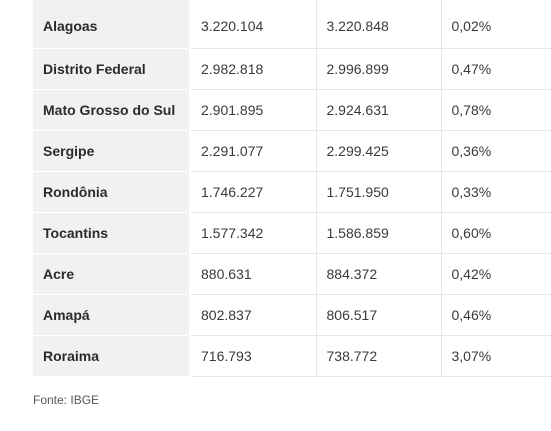 The height and width of the screenshot is (431, 551). Describe the element at coordinates (379, 192) in the screenshot. I see `population-cell: 1.751.950` at that location.